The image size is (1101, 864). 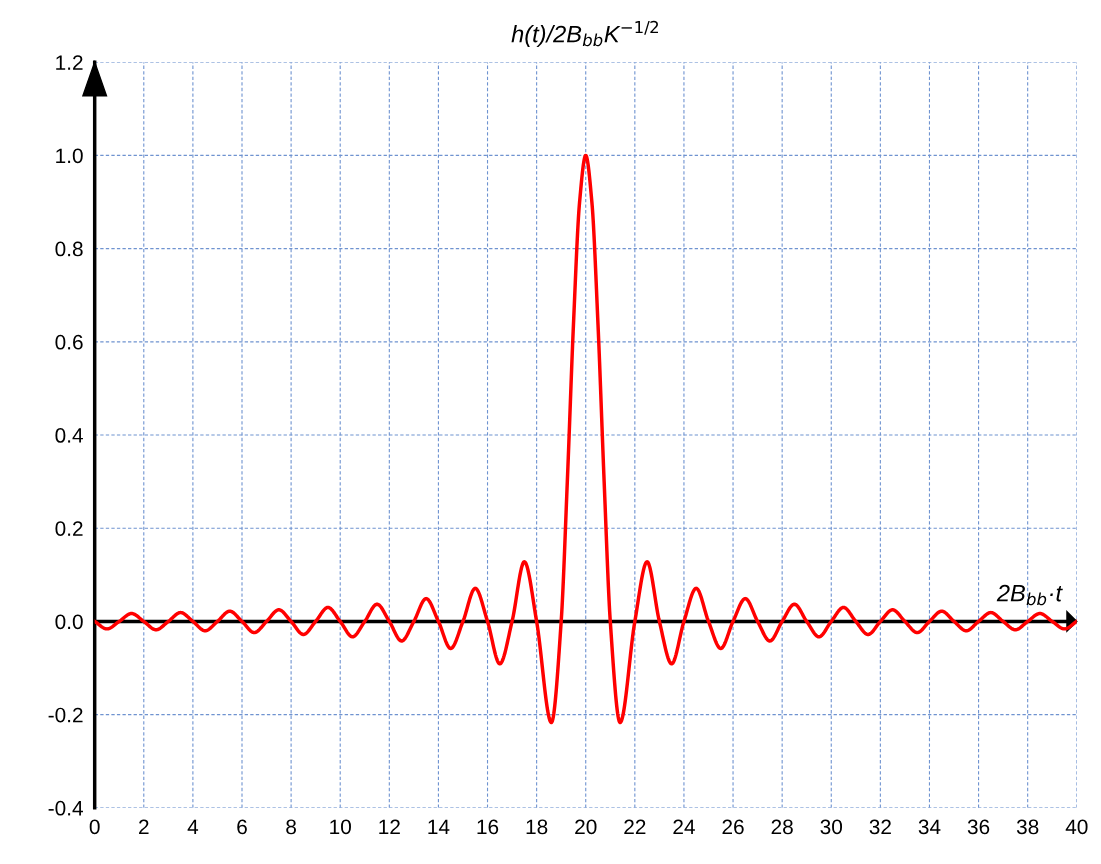 I want to click on x-tick-label: 34, so click(x=929, y=827).